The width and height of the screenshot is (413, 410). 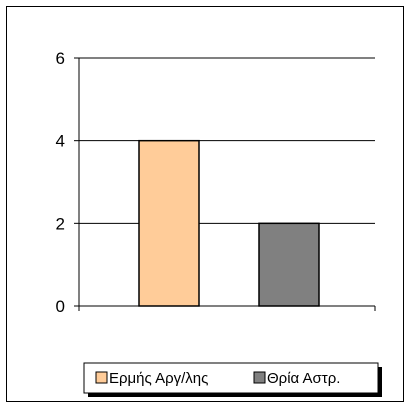 I want to click on y-tick-label-0: 0, so click(x=60, y=306).